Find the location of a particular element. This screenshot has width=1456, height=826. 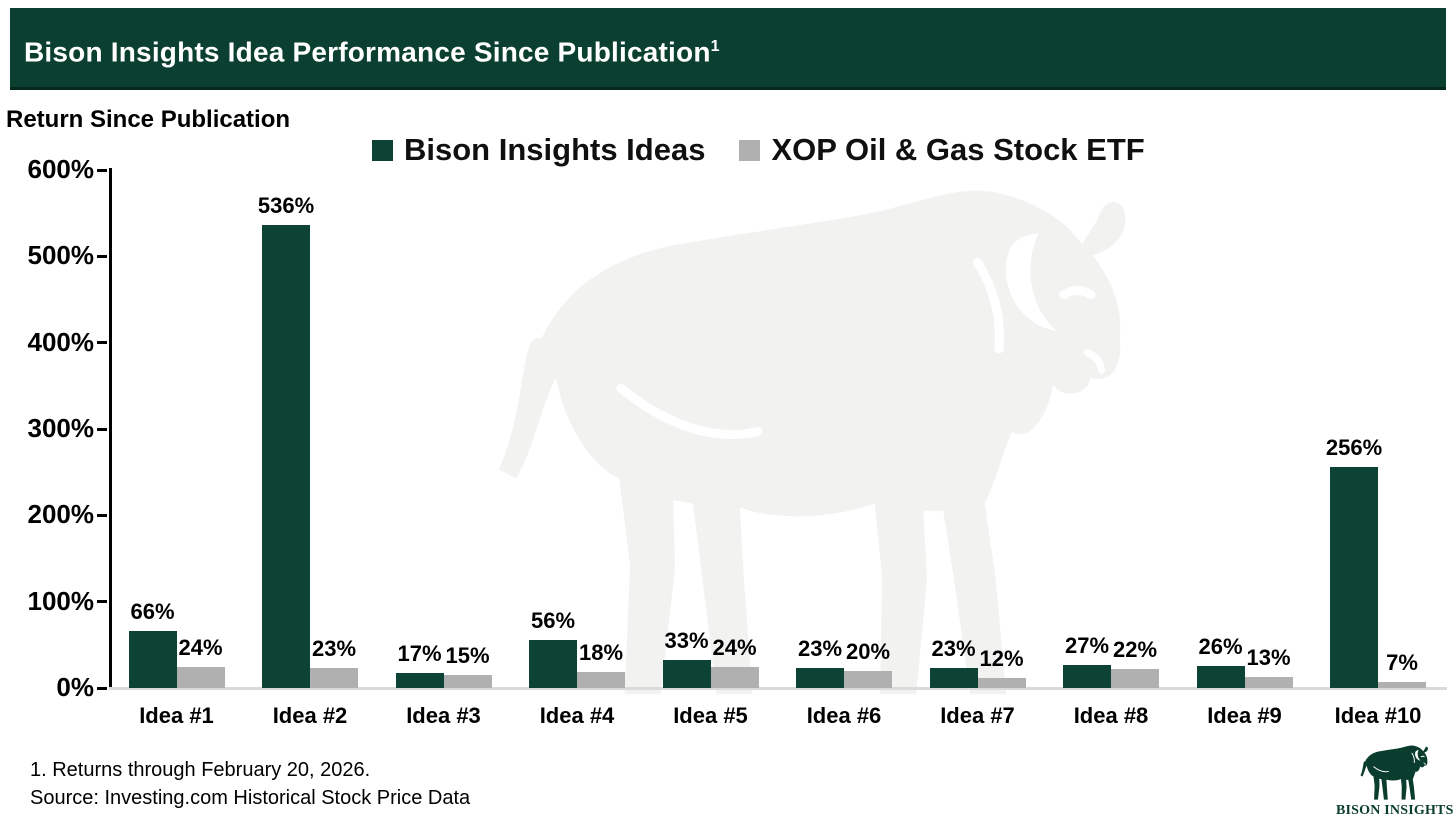

category-label: Idea #4 is located at coordinates (577, 715).